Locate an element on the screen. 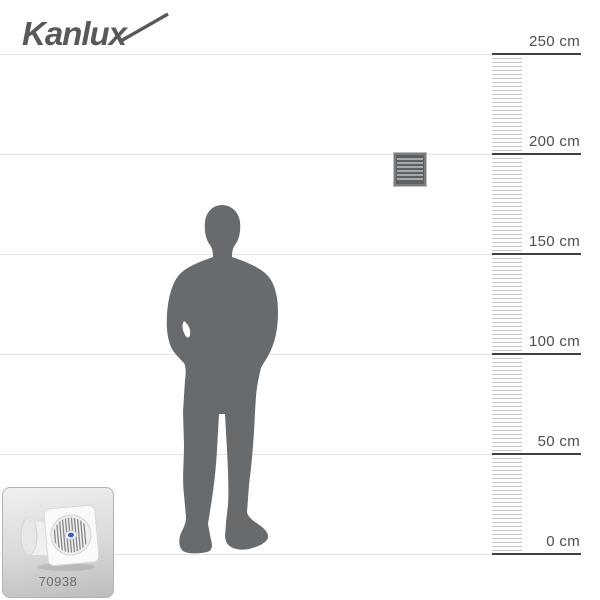 The width and height of the screenshot is (600, 600). ruler-major-line-150cm is located at coordinates (536, 254).